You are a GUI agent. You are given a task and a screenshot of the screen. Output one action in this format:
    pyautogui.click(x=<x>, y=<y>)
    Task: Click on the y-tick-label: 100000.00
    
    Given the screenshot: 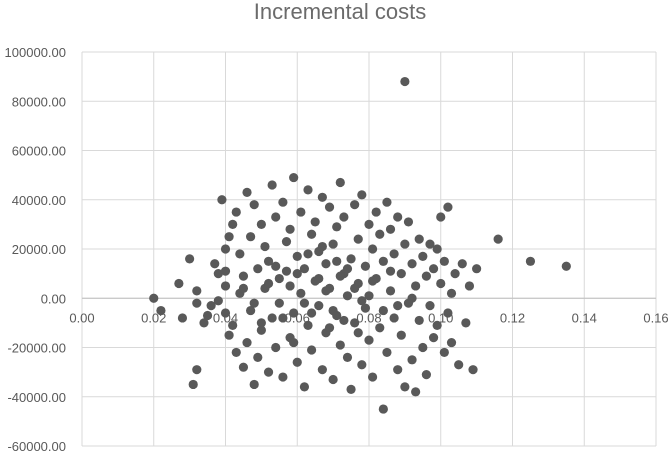 What is the action you would take?
    pyautogui.click(x=35, y=52)
    